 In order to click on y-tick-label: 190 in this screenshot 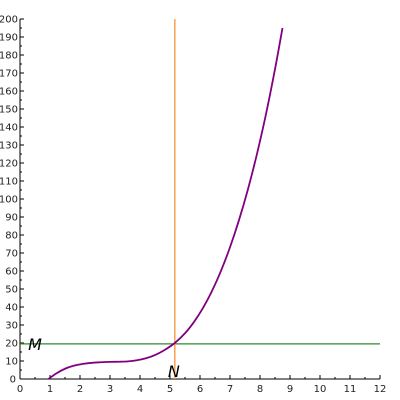, I will do `click(9, 38)`.